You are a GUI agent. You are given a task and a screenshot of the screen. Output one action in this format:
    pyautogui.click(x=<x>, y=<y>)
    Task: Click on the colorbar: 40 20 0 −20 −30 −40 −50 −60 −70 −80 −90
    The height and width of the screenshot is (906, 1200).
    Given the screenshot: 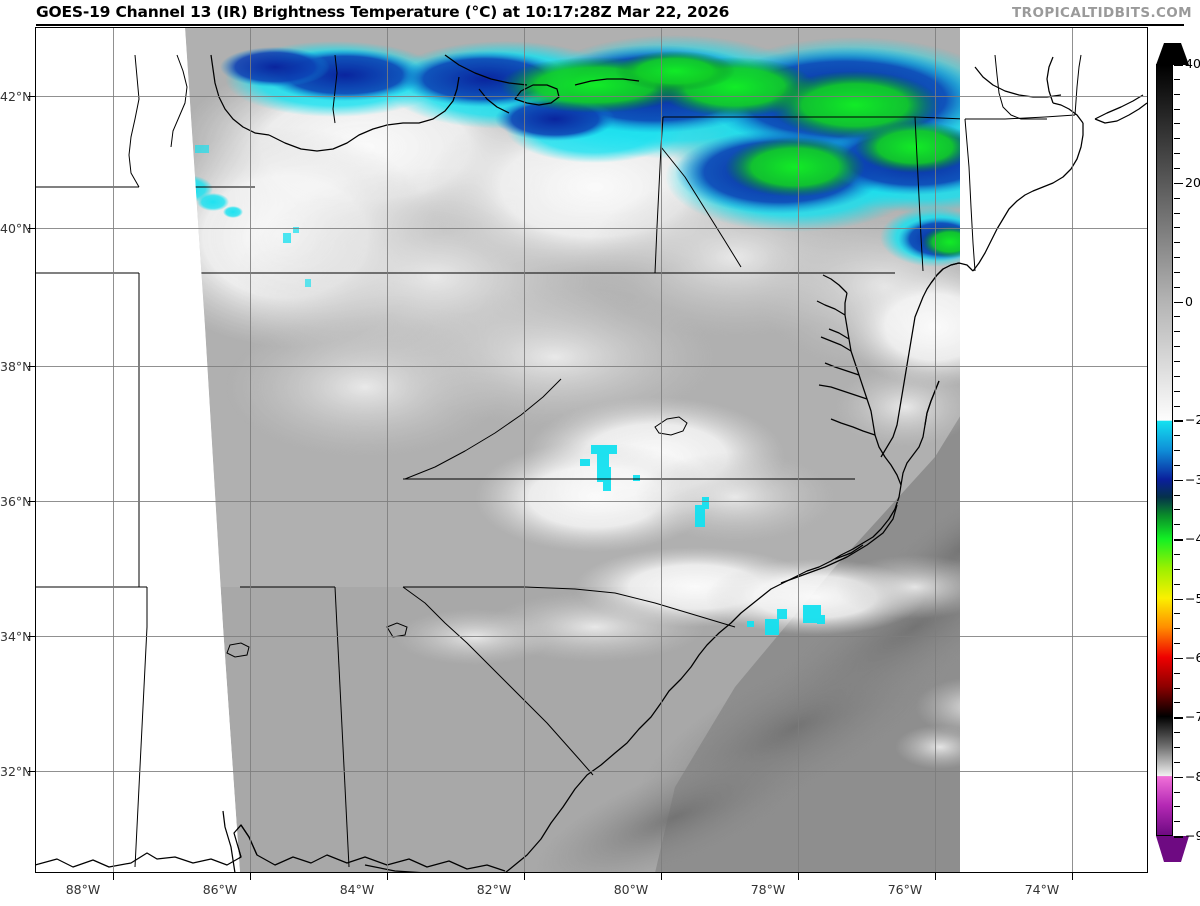 What is the action you would take?
    pyautogui.click(x=1178, y=450)
    